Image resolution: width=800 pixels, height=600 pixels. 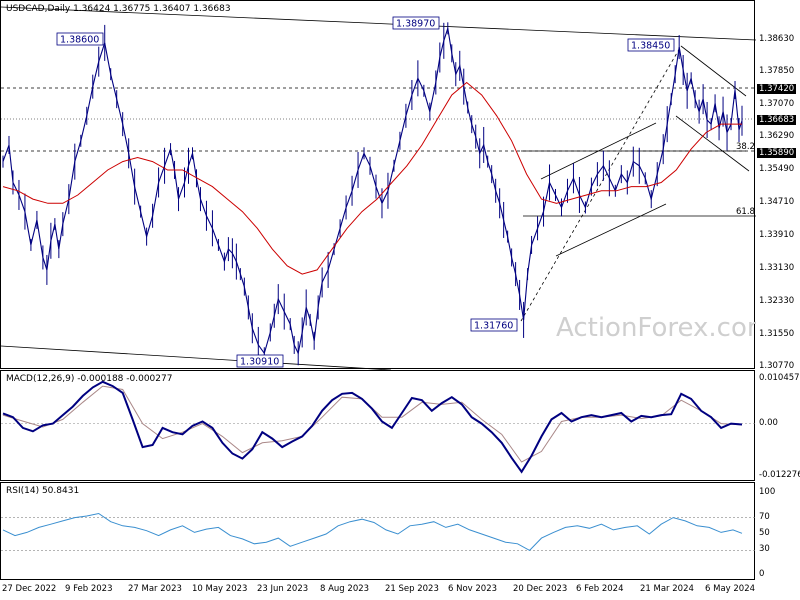 I want to click on rsi-y-tick-label: 50, so click(x=764, y=533).